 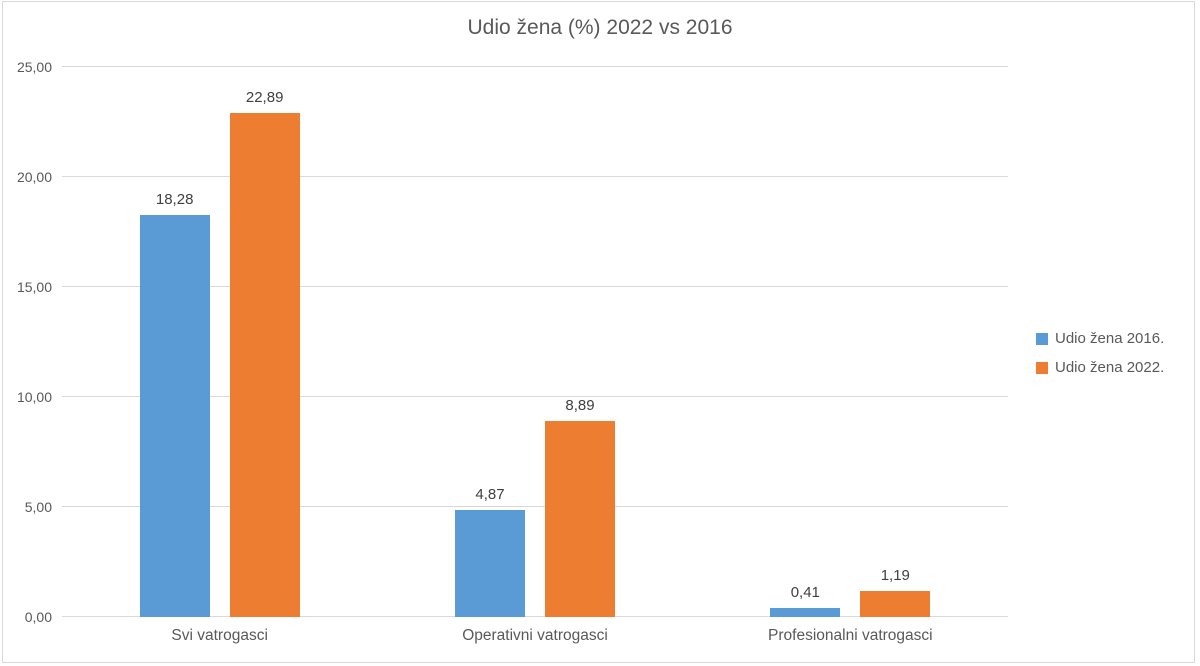 What do you see at coordinates (600, 27) in the screenshot?
I see `chart-title: Udio žena (%) 2022 vs 2016` at bounding box center [600, 27].